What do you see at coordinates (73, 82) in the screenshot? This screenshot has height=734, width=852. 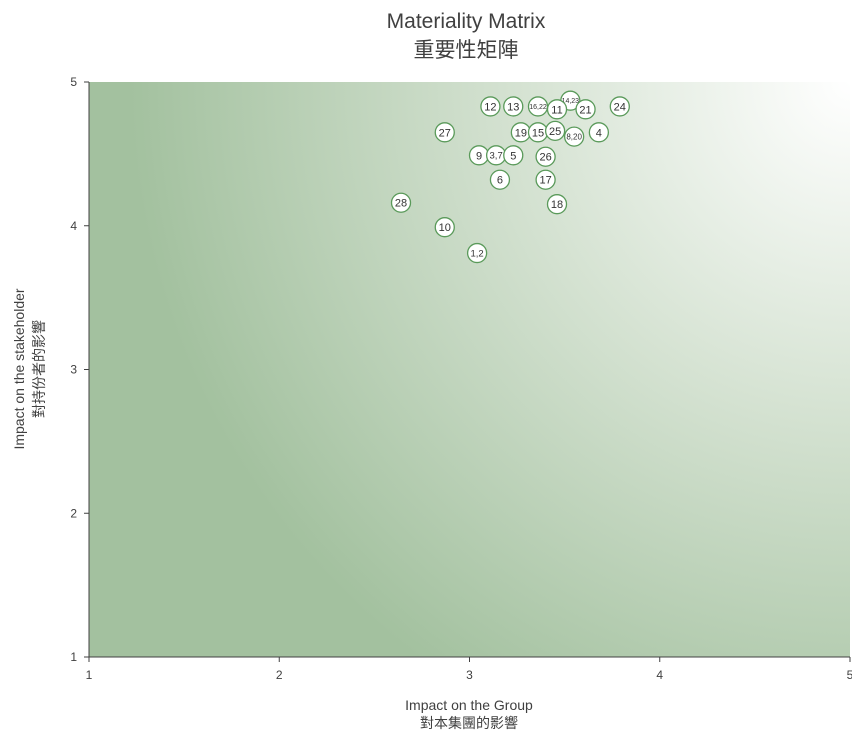 I see `y-tick-label: 5` at bounding box center [73, 82].